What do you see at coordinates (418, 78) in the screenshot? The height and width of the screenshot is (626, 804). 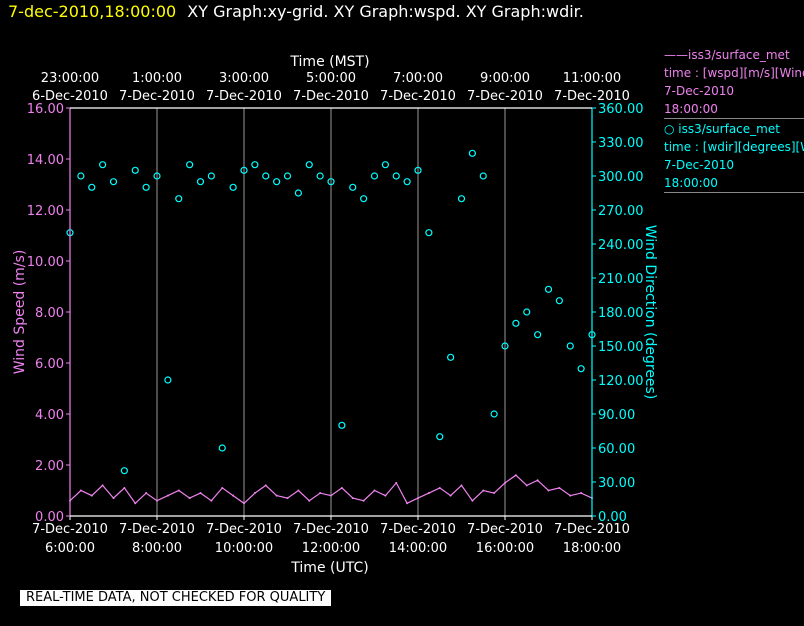 I see `top-tick-time: 7:00:00` at bounding box center [418, 78].